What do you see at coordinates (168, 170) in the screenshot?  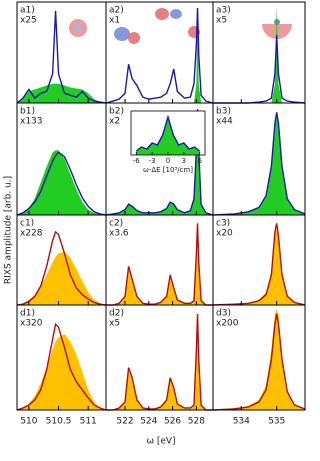 I see `inset-x-label: ω-ΔE [10³/cm]` at bounding box center [168, 170].